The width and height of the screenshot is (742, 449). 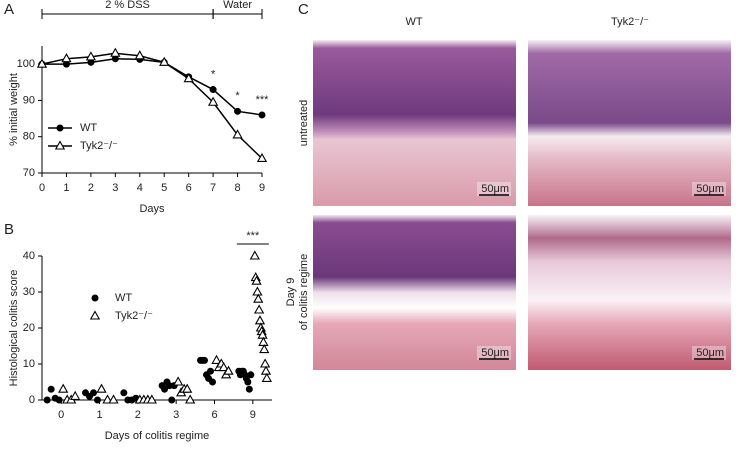 I want to click on significance: *, so click(x=237, y=96).